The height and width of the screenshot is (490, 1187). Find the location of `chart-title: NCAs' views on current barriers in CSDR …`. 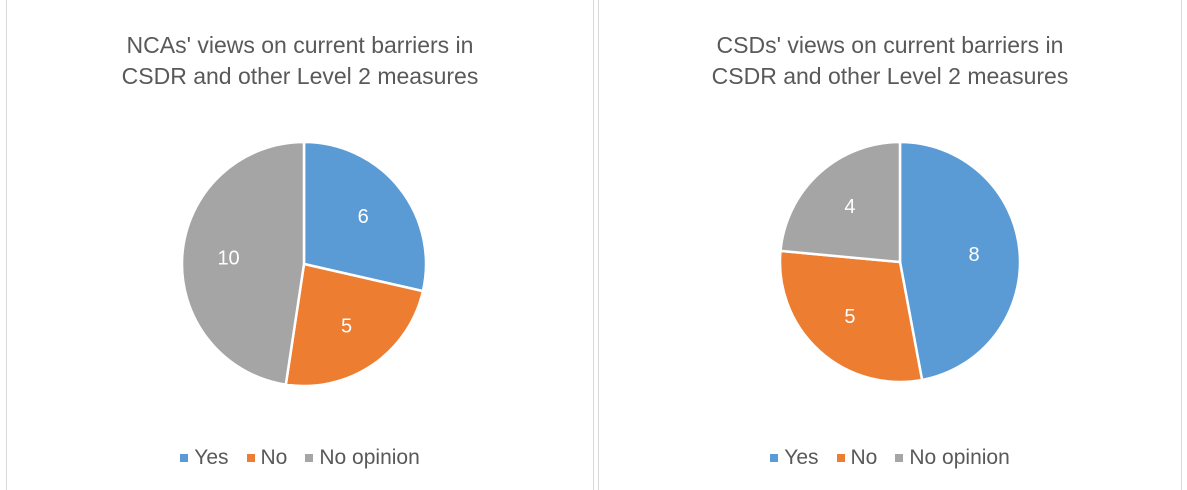

chart-title: NCAs' views on current barriers in CSDR … is located at coordinates (300, 61).